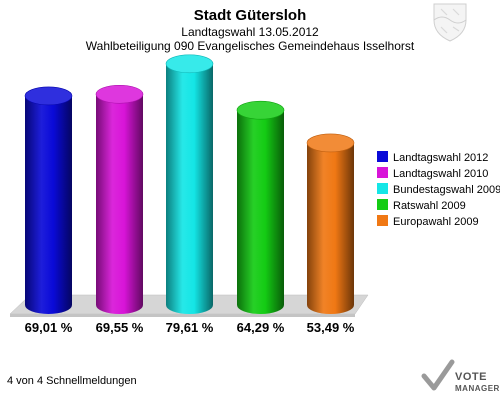  I want to click on legend-label-2: Landtagswahl 2010, so click(440, 174).